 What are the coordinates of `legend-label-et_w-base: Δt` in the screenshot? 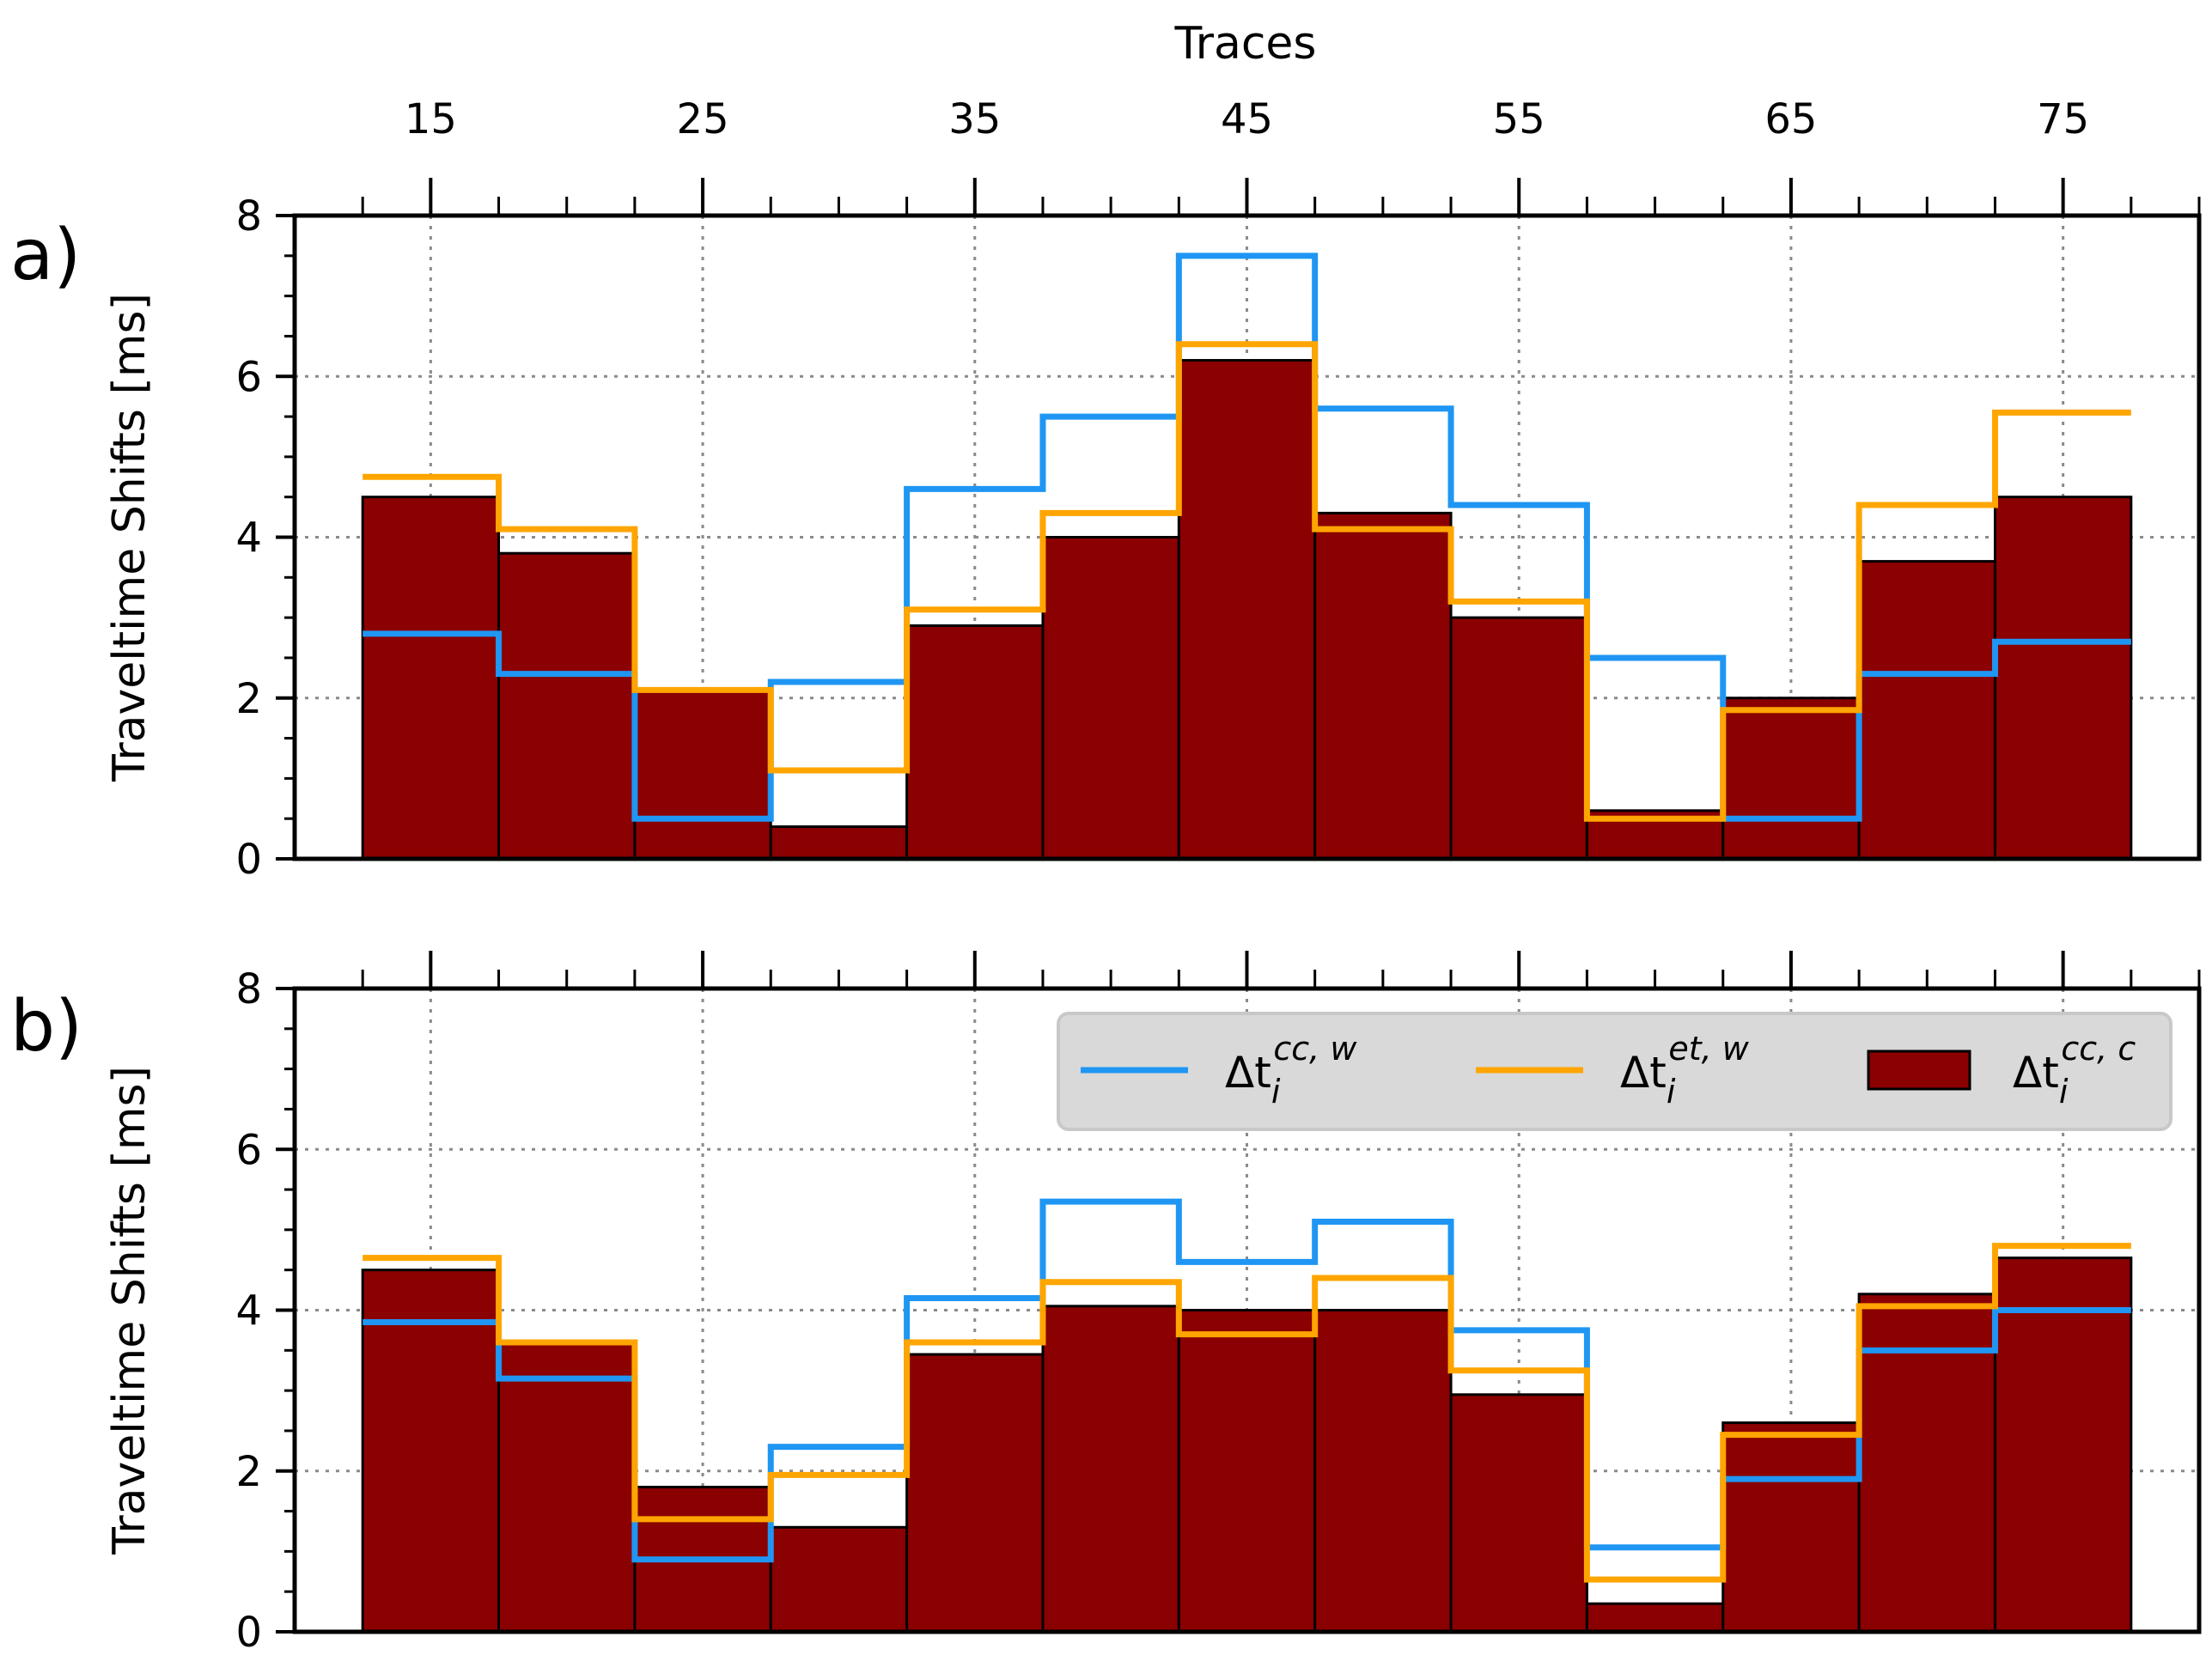 It's located at (1643, 1073).